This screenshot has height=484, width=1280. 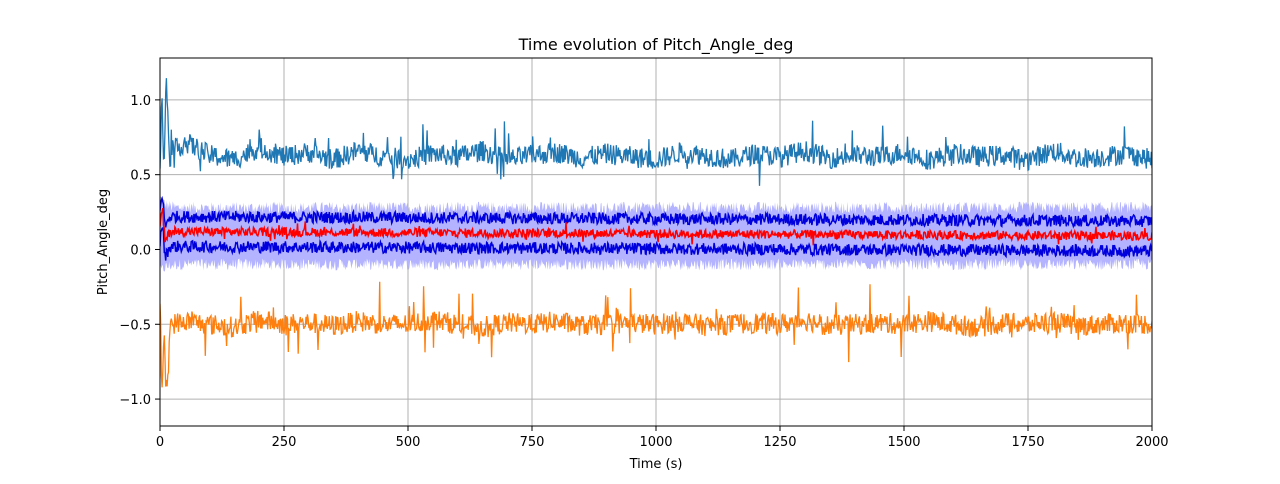 I want to click on x-tick-label: 2000, so click(x=1151, y=442).